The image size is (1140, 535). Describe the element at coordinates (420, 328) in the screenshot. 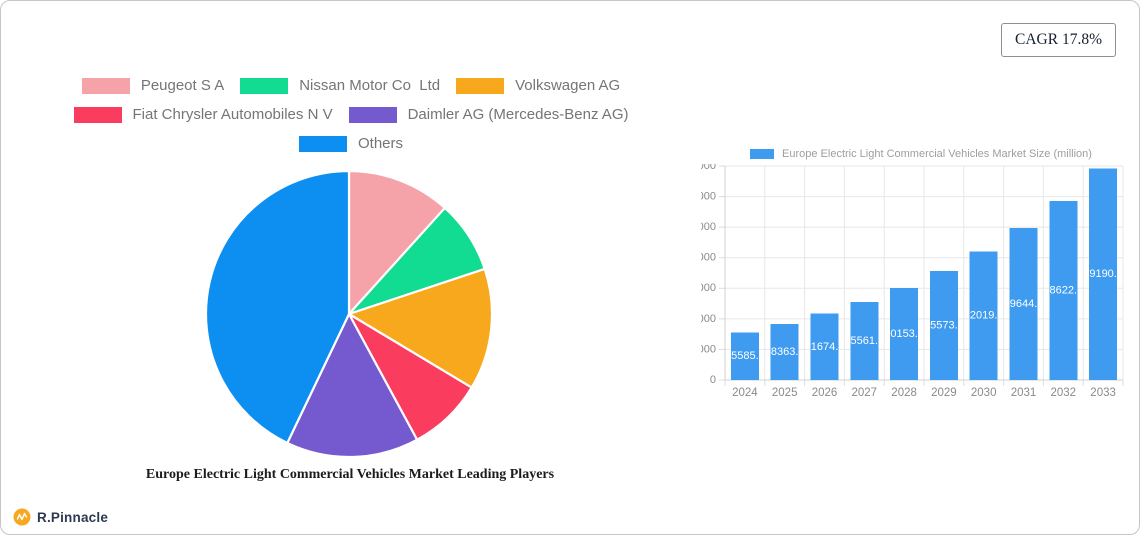

I see `pie-slice-volkswagen-ag` at that location.